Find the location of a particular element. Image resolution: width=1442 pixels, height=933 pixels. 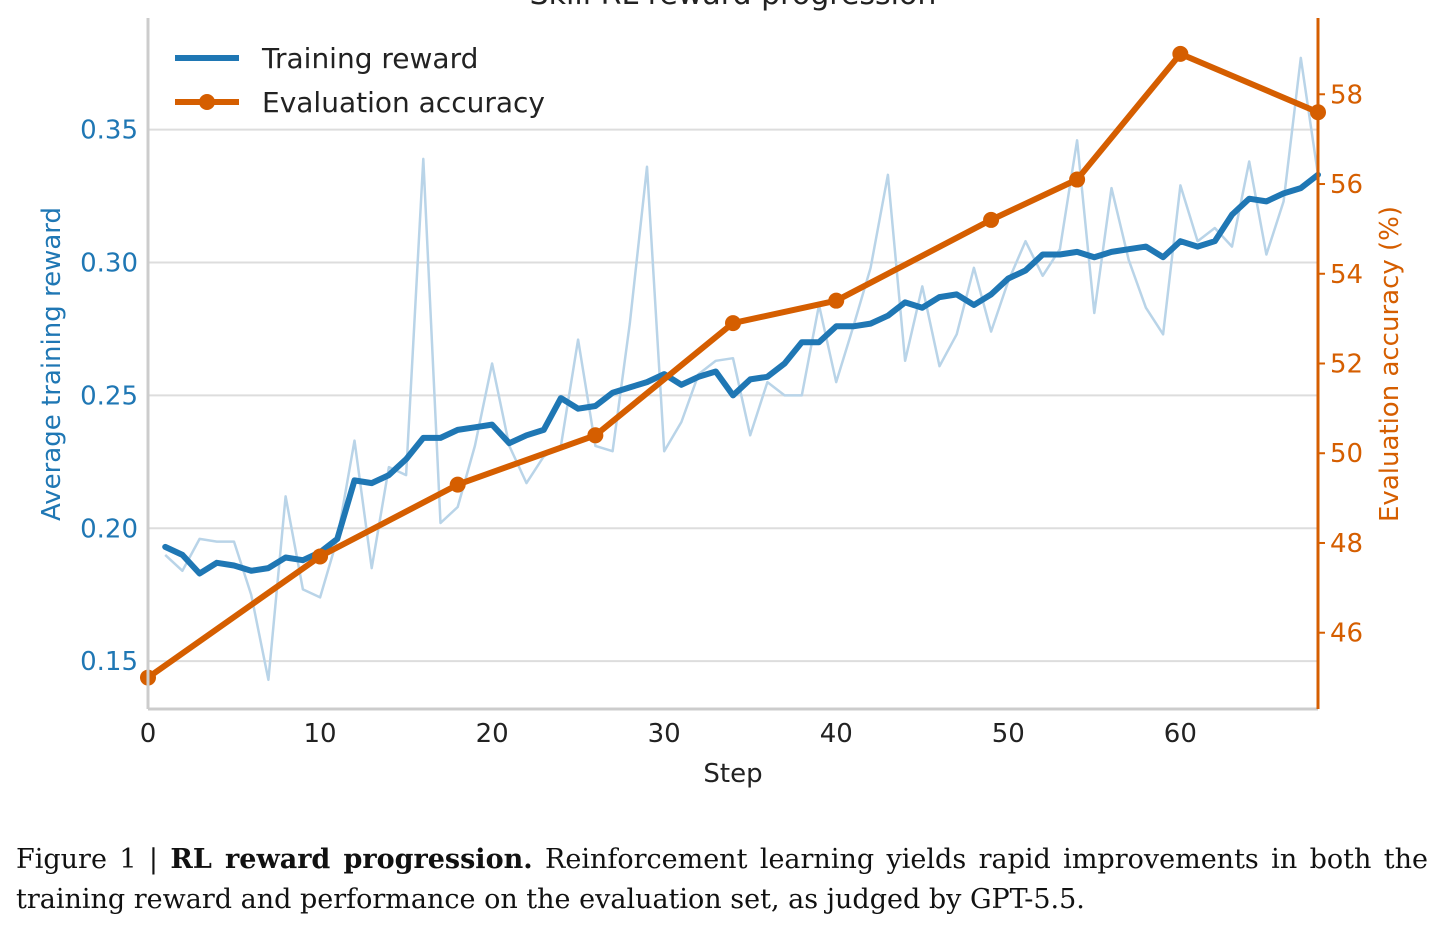

x-tick-label: 0 is located at coordinates (148, 734).